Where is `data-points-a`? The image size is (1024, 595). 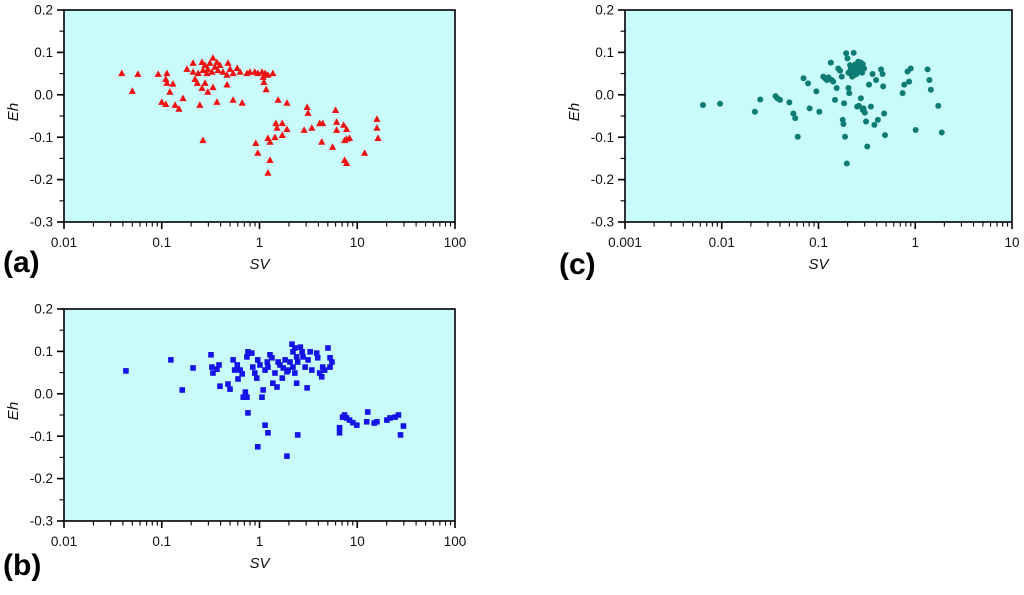 data-points-a is located at coordinates (250, 115).